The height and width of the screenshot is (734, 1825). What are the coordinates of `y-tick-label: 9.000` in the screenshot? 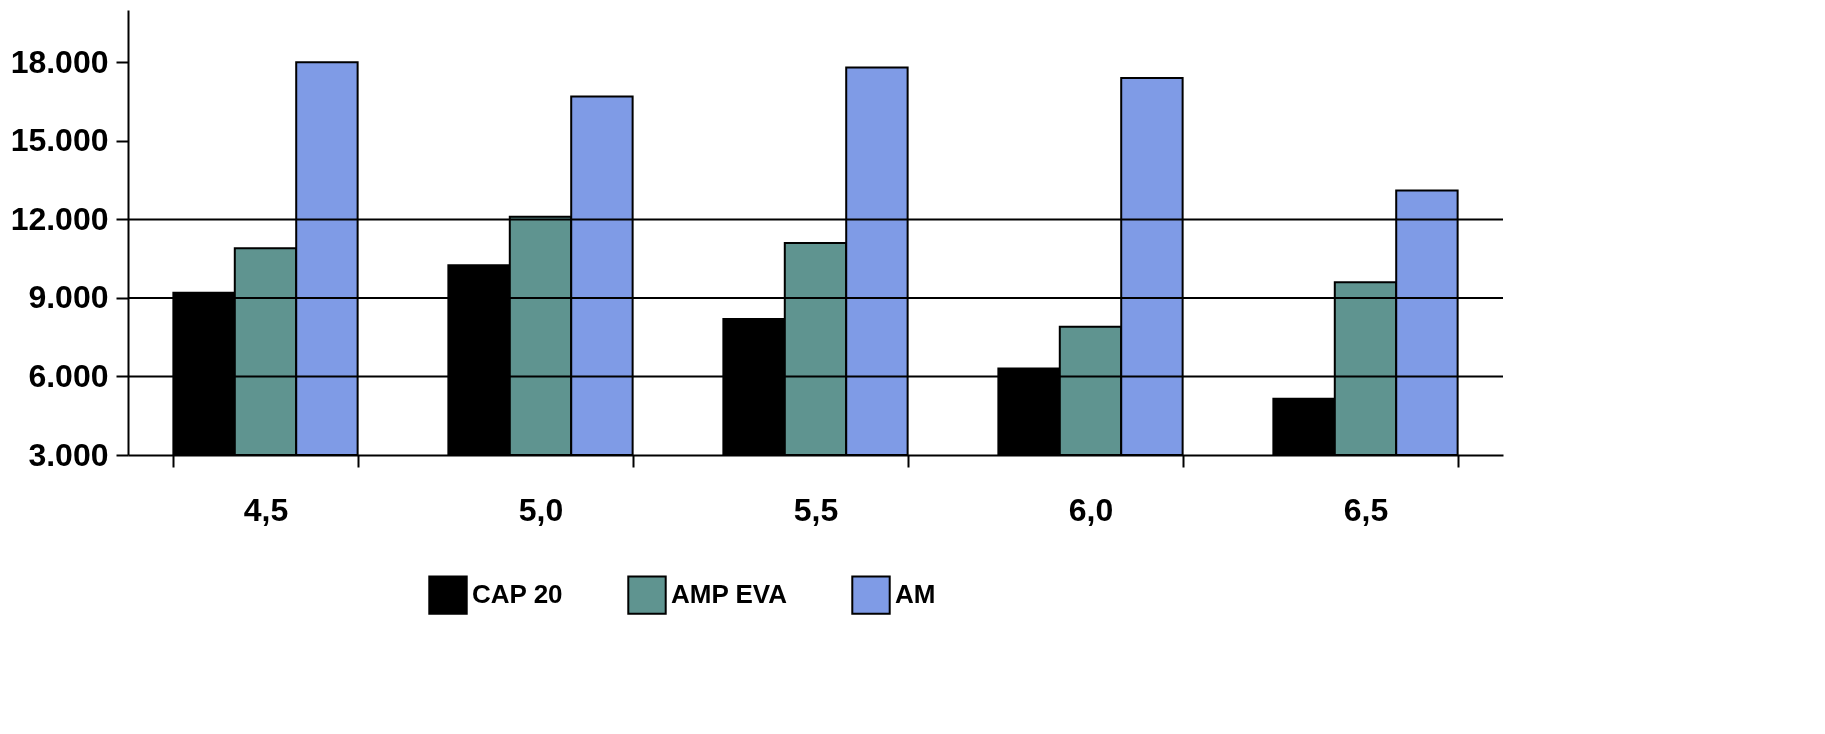 It's located at (68, 297).